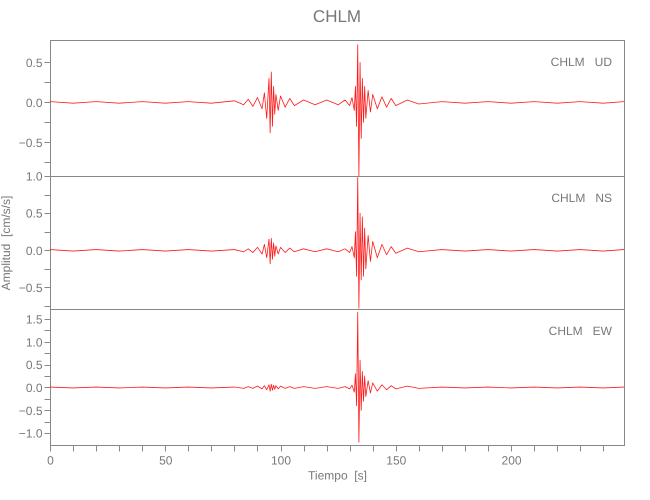 The width and height of the screenshot is (650, 500). Describe the element at coordinates (580, 331) in the screenshot. I see `annotation: CHLM EW` at that location.